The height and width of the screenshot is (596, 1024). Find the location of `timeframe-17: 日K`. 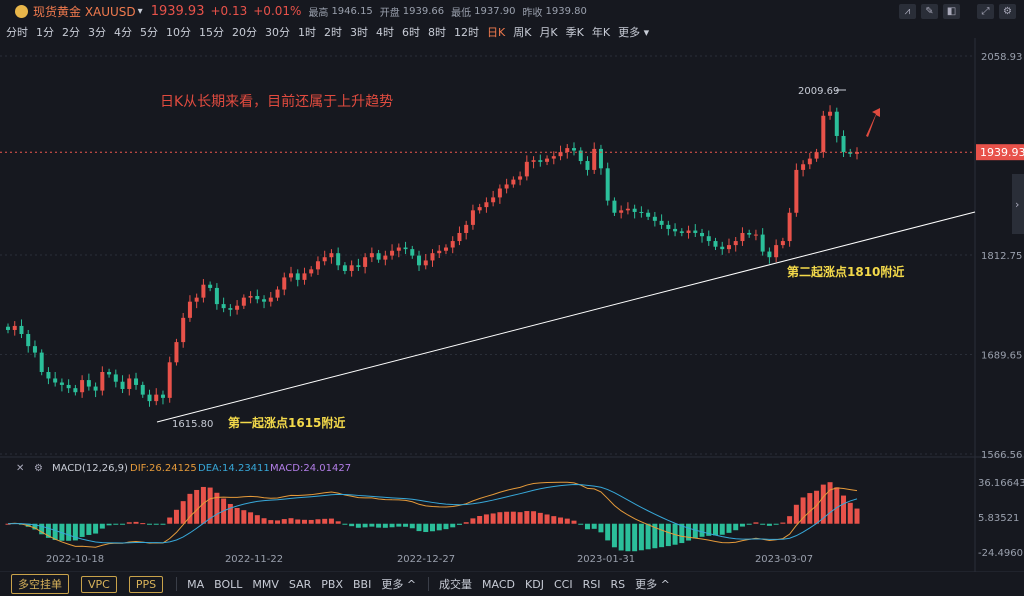

timeframe-17: 日K is located at coordinates (496, 32).